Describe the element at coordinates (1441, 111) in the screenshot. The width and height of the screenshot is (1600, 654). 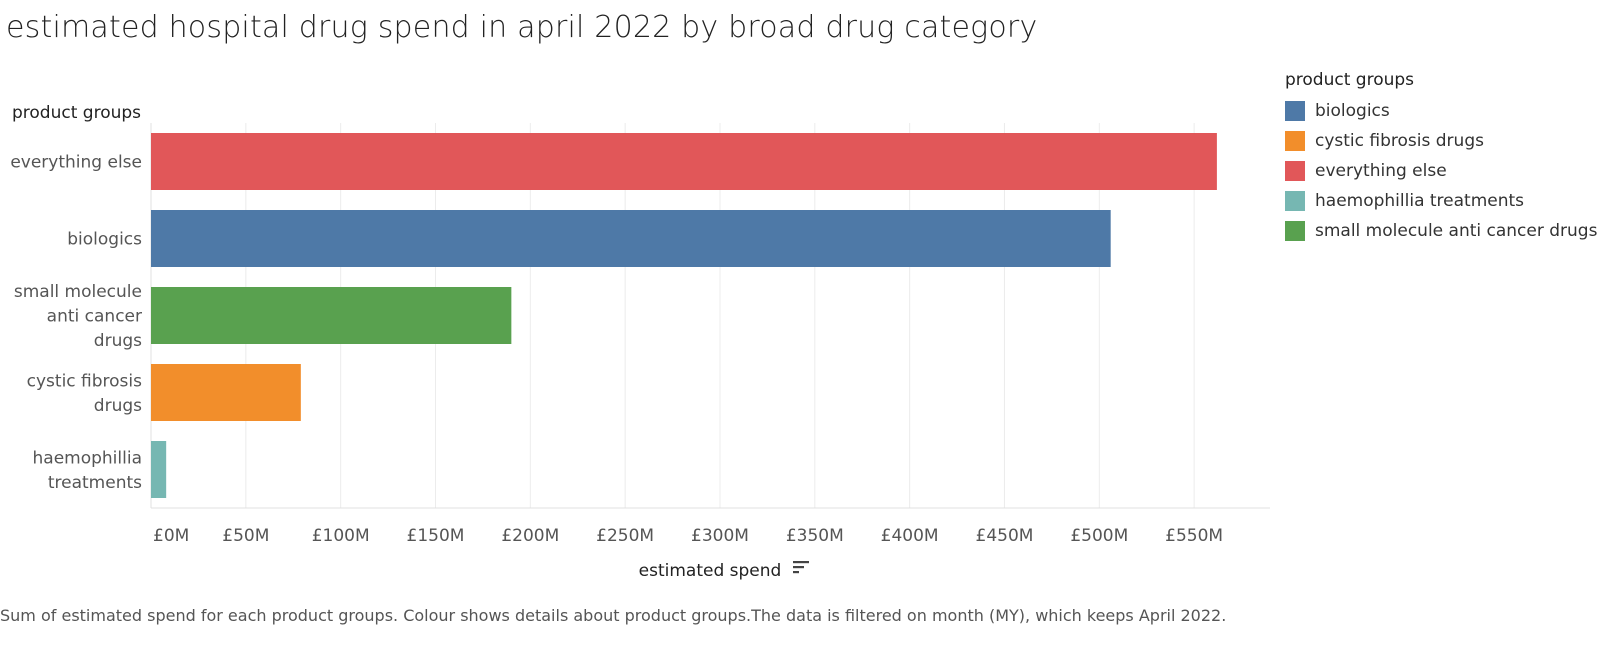
I see `legend-item-biologics: biologics` at that location.